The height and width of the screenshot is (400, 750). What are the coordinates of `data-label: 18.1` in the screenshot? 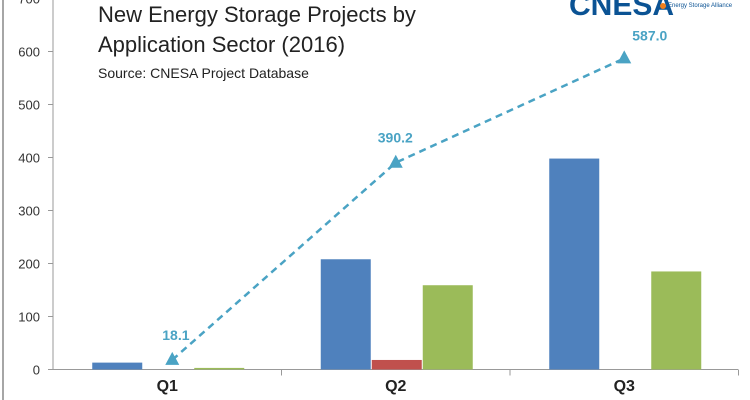 It's located at (175, 335).